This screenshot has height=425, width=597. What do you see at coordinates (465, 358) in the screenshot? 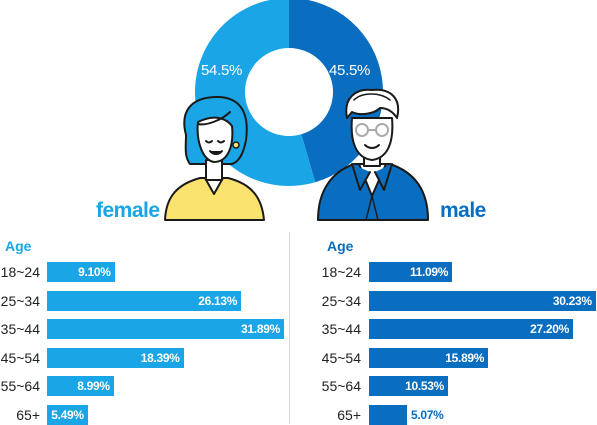
I see `male-bar-value: 15.89%` at bounding box center [465, 358].